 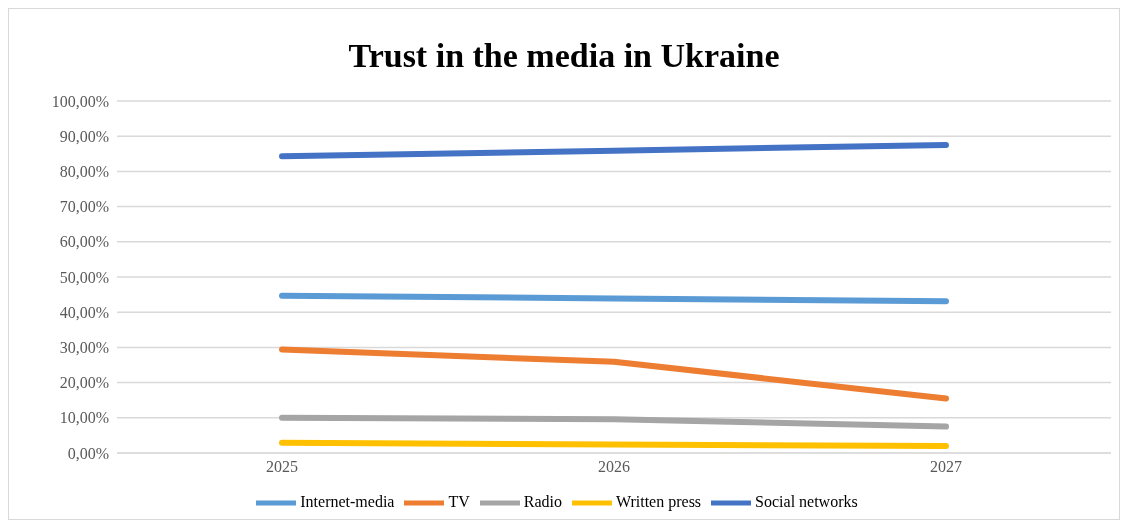 What do you see at coordinates (84, 207) in the screenshot?
I see `y-tick-label: 70,00%` at bounding box center [84, 207].